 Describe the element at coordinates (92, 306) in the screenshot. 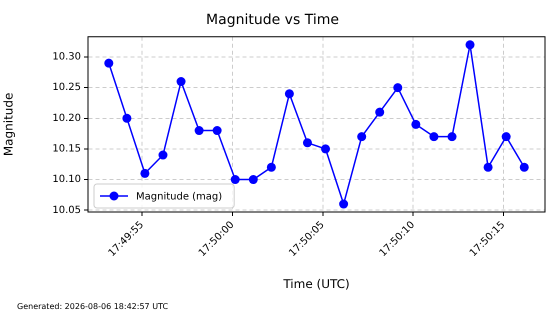

I see `text: Generated: 2026-08-06 18:42:57 UTC` at that location.